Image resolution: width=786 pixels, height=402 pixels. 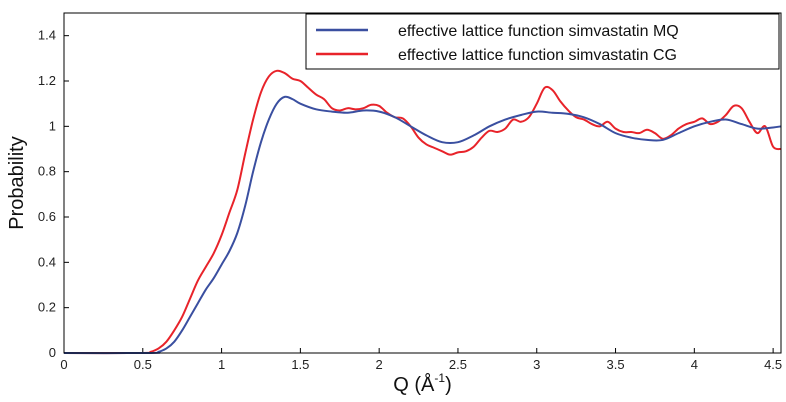 What do you see at coordinates (439, 378) in the screenshot?
I see `x-axis-title-superscript: -1` at bounding box center [439, 378].